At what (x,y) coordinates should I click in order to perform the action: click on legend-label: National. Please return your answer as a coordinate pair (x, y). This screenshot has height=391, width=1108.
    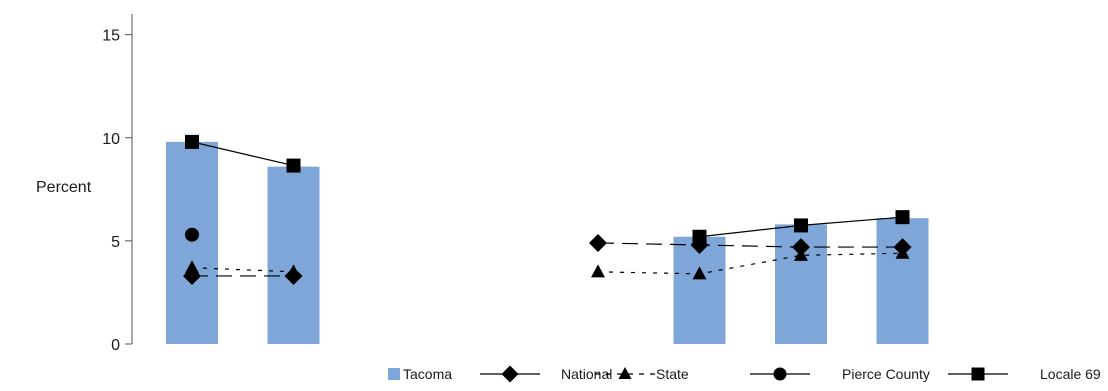
    Looking at the image, I should click on (586, 374).